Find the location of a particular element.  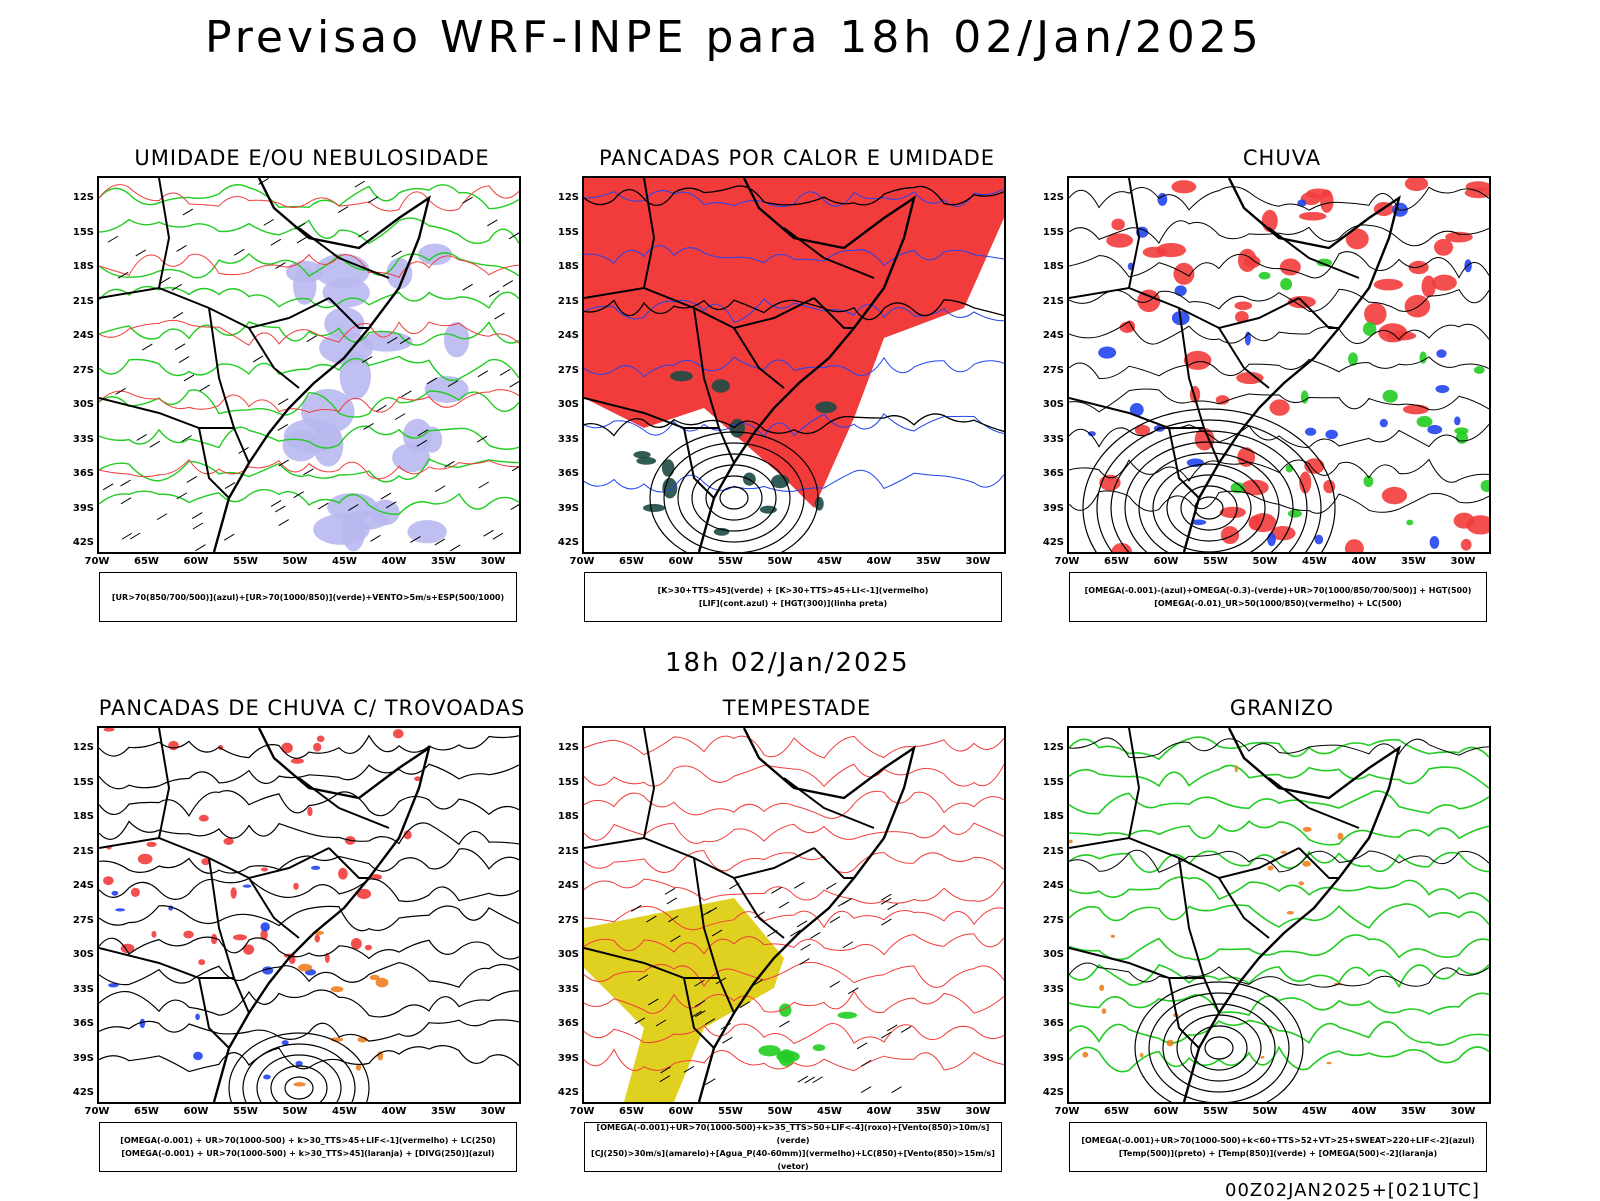

lat-tick-label: 15S is located at coordinates (83, 232).